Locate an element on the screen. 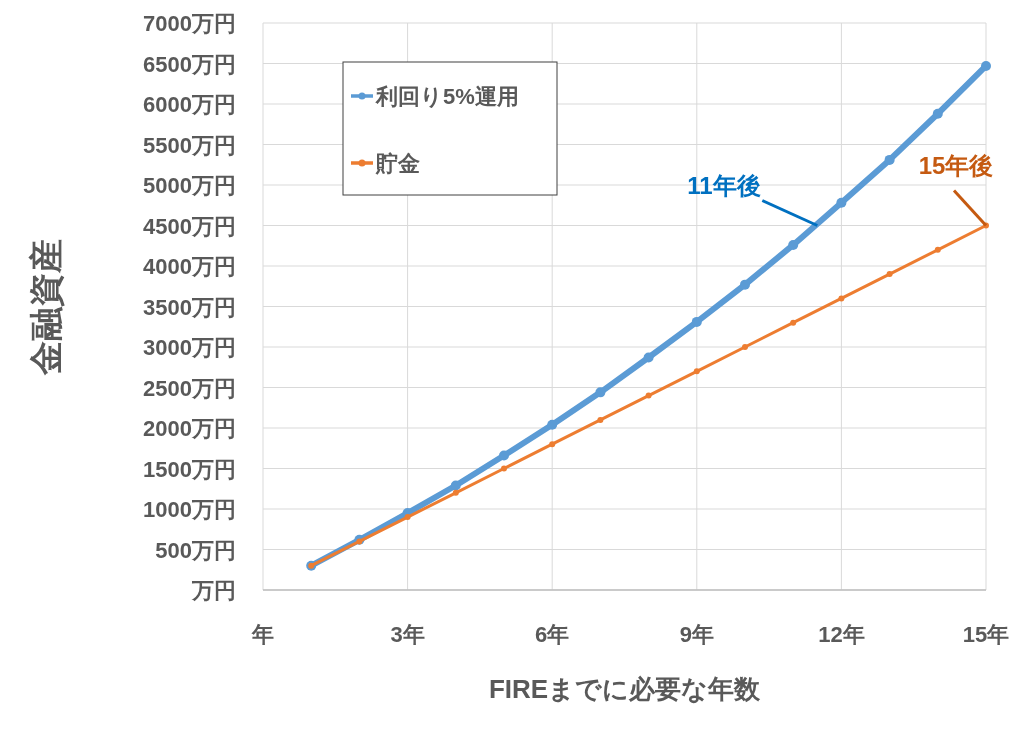 The width and height of the screenshot is (1024, 739). y-tick-label: 万円 is located at coordinates (213, 590).